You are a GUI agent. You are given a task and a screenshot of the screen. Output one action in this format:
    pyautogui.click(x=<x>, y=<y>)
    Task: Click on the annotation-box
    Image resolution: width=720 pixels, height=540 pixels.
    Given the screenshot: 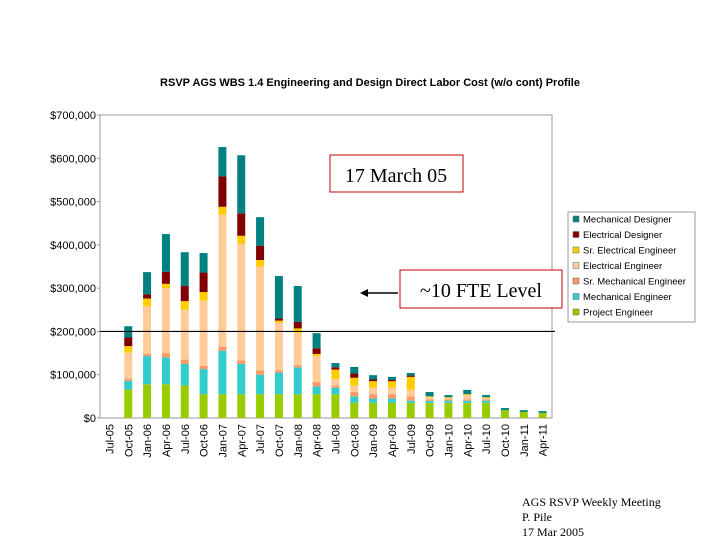 What is the action you would take?
    pyautogui.click(x=396, y=173)
    